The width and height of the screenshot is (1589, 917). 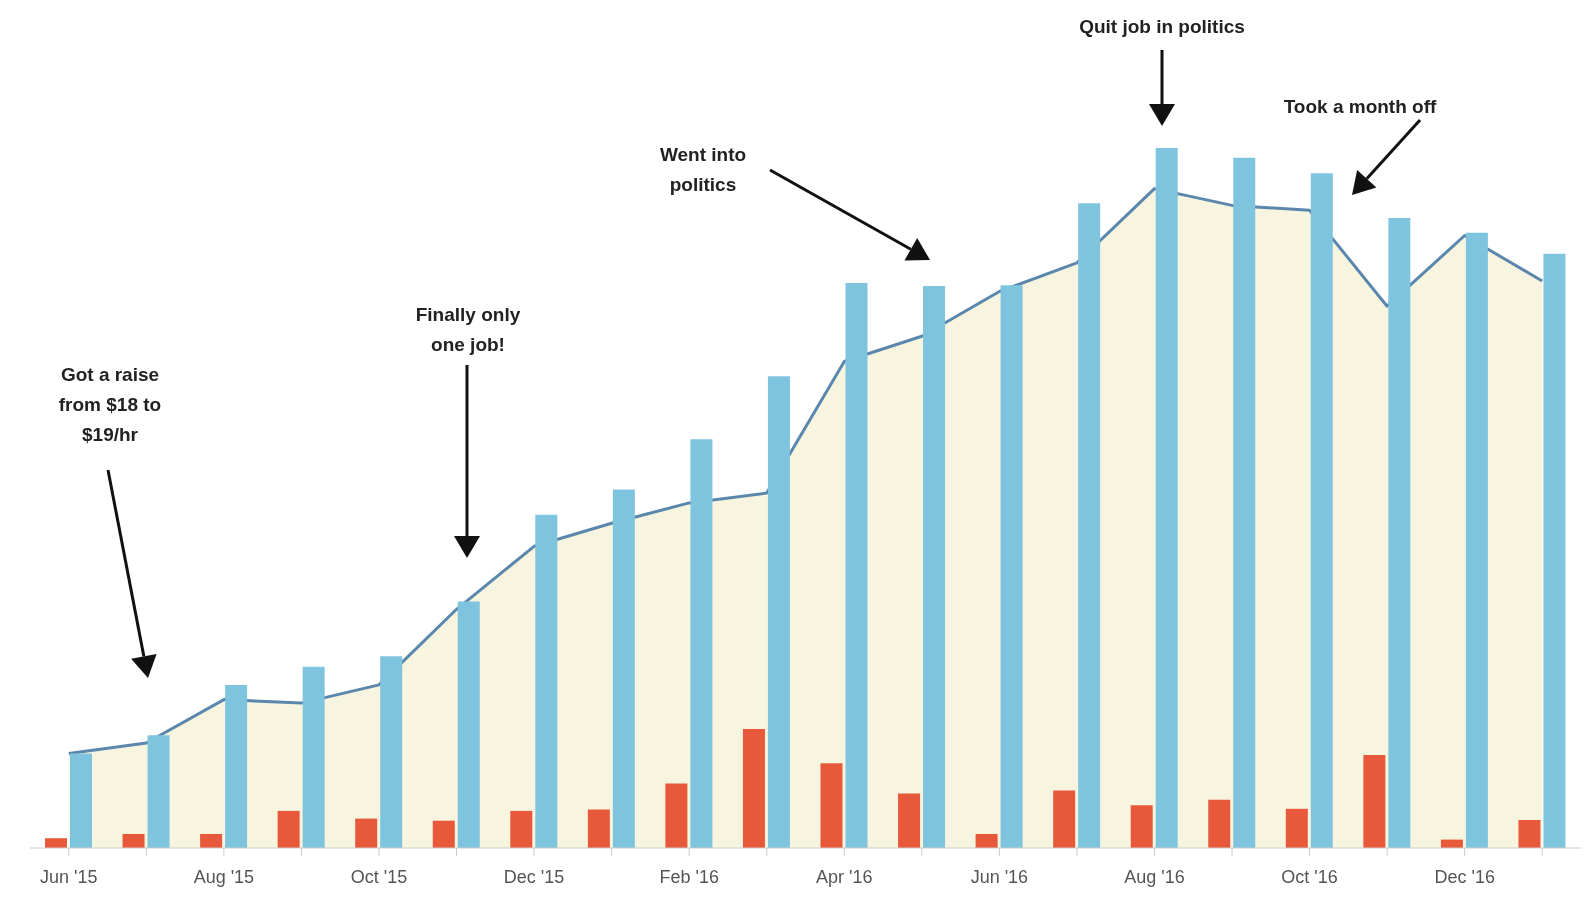 I want to click on annotation: Got a raise from $18 to $19/hr, so click(x=110, y=405).